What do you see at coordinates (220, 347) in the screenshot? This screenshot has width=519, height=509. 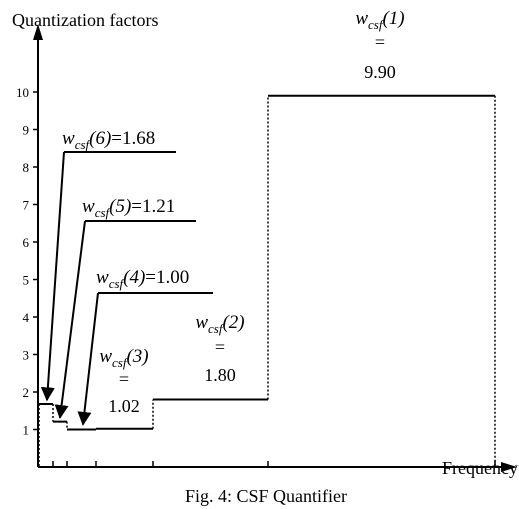 I see `label-equals-2: =` at bounding box center [220, 347].